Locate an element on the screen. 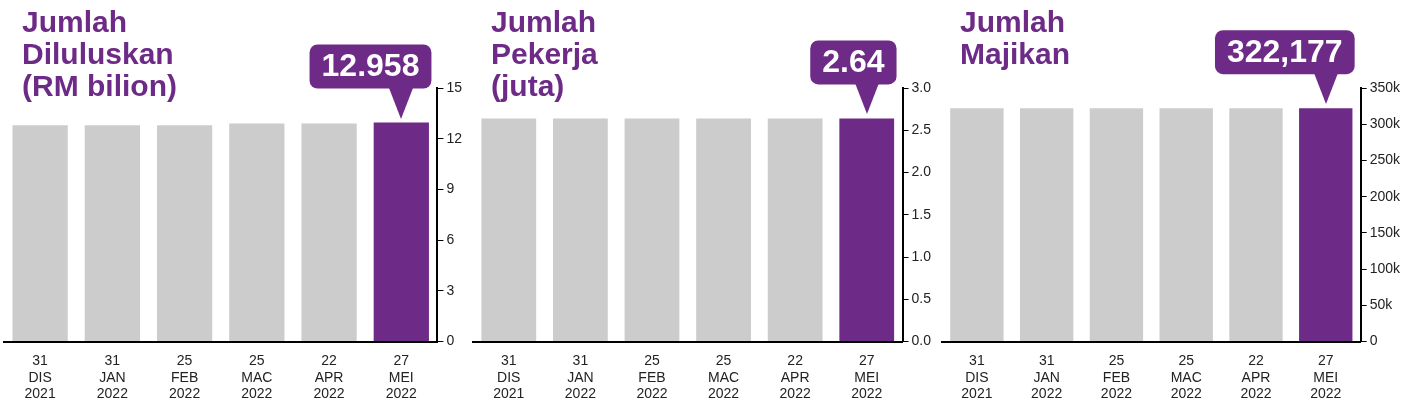 The image size is (1407, 410). chart-title: Jumlah Pekerja (juta) is located at coordinates (544, 53).